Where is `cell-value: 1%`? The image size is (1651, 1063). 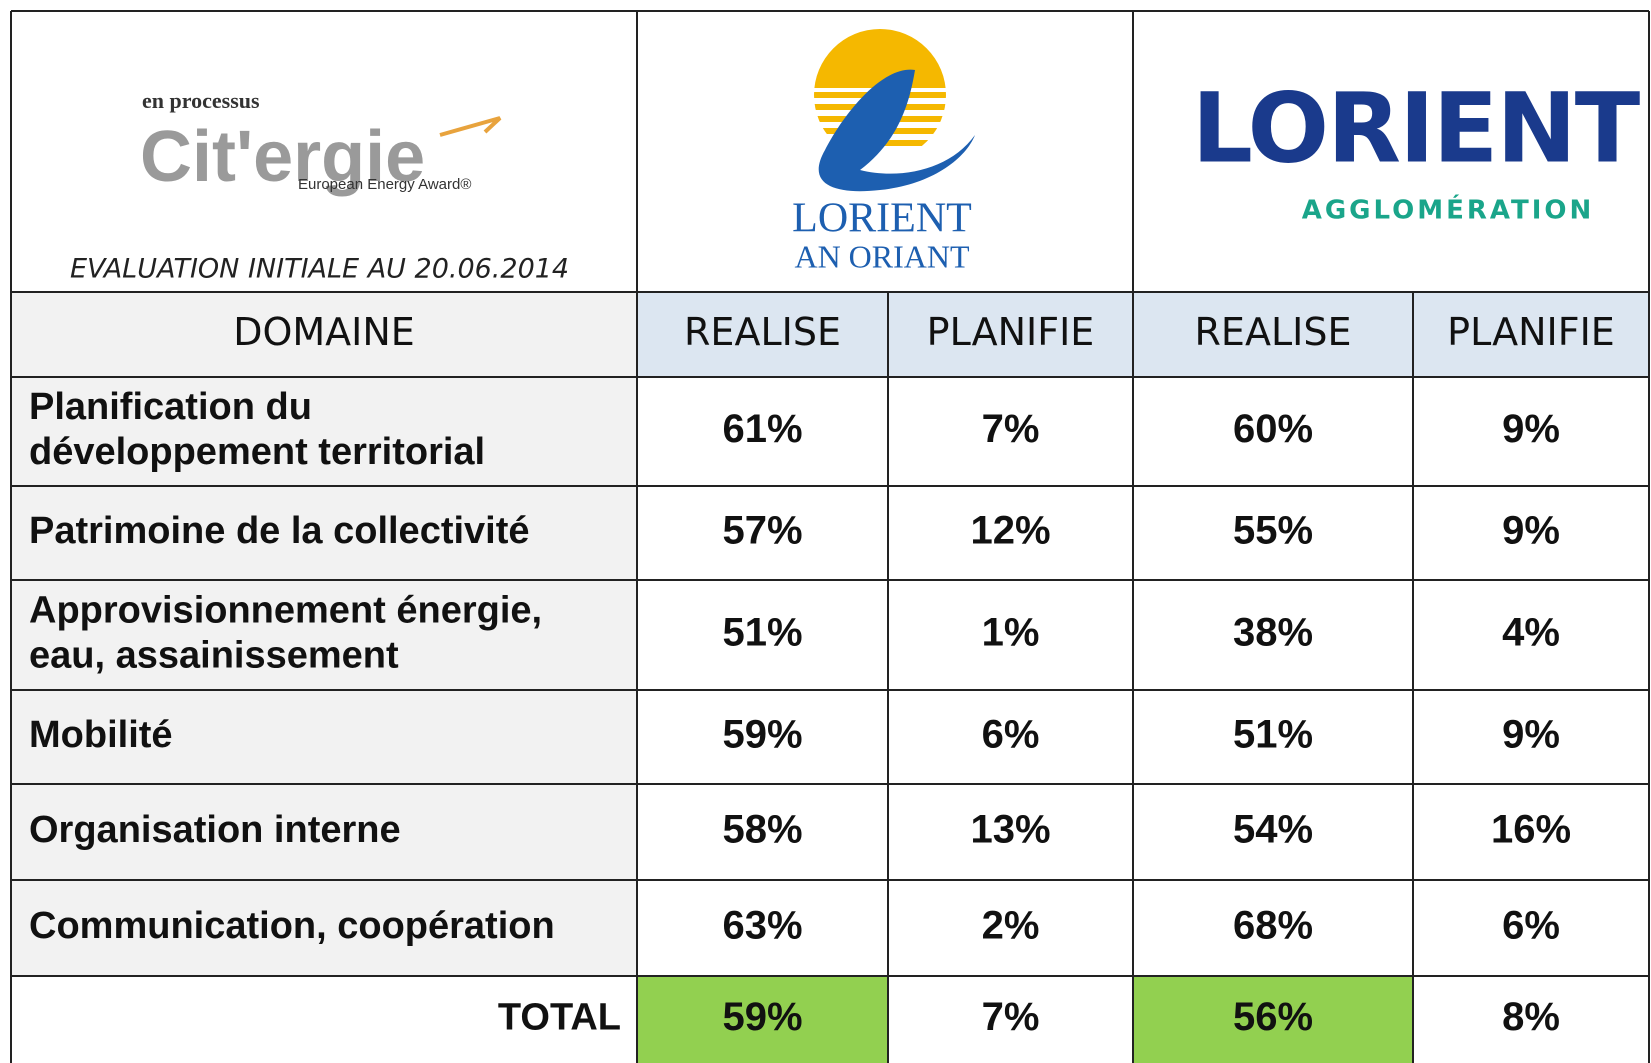 cell-value: 1% is located at coordinates (1011, 633).